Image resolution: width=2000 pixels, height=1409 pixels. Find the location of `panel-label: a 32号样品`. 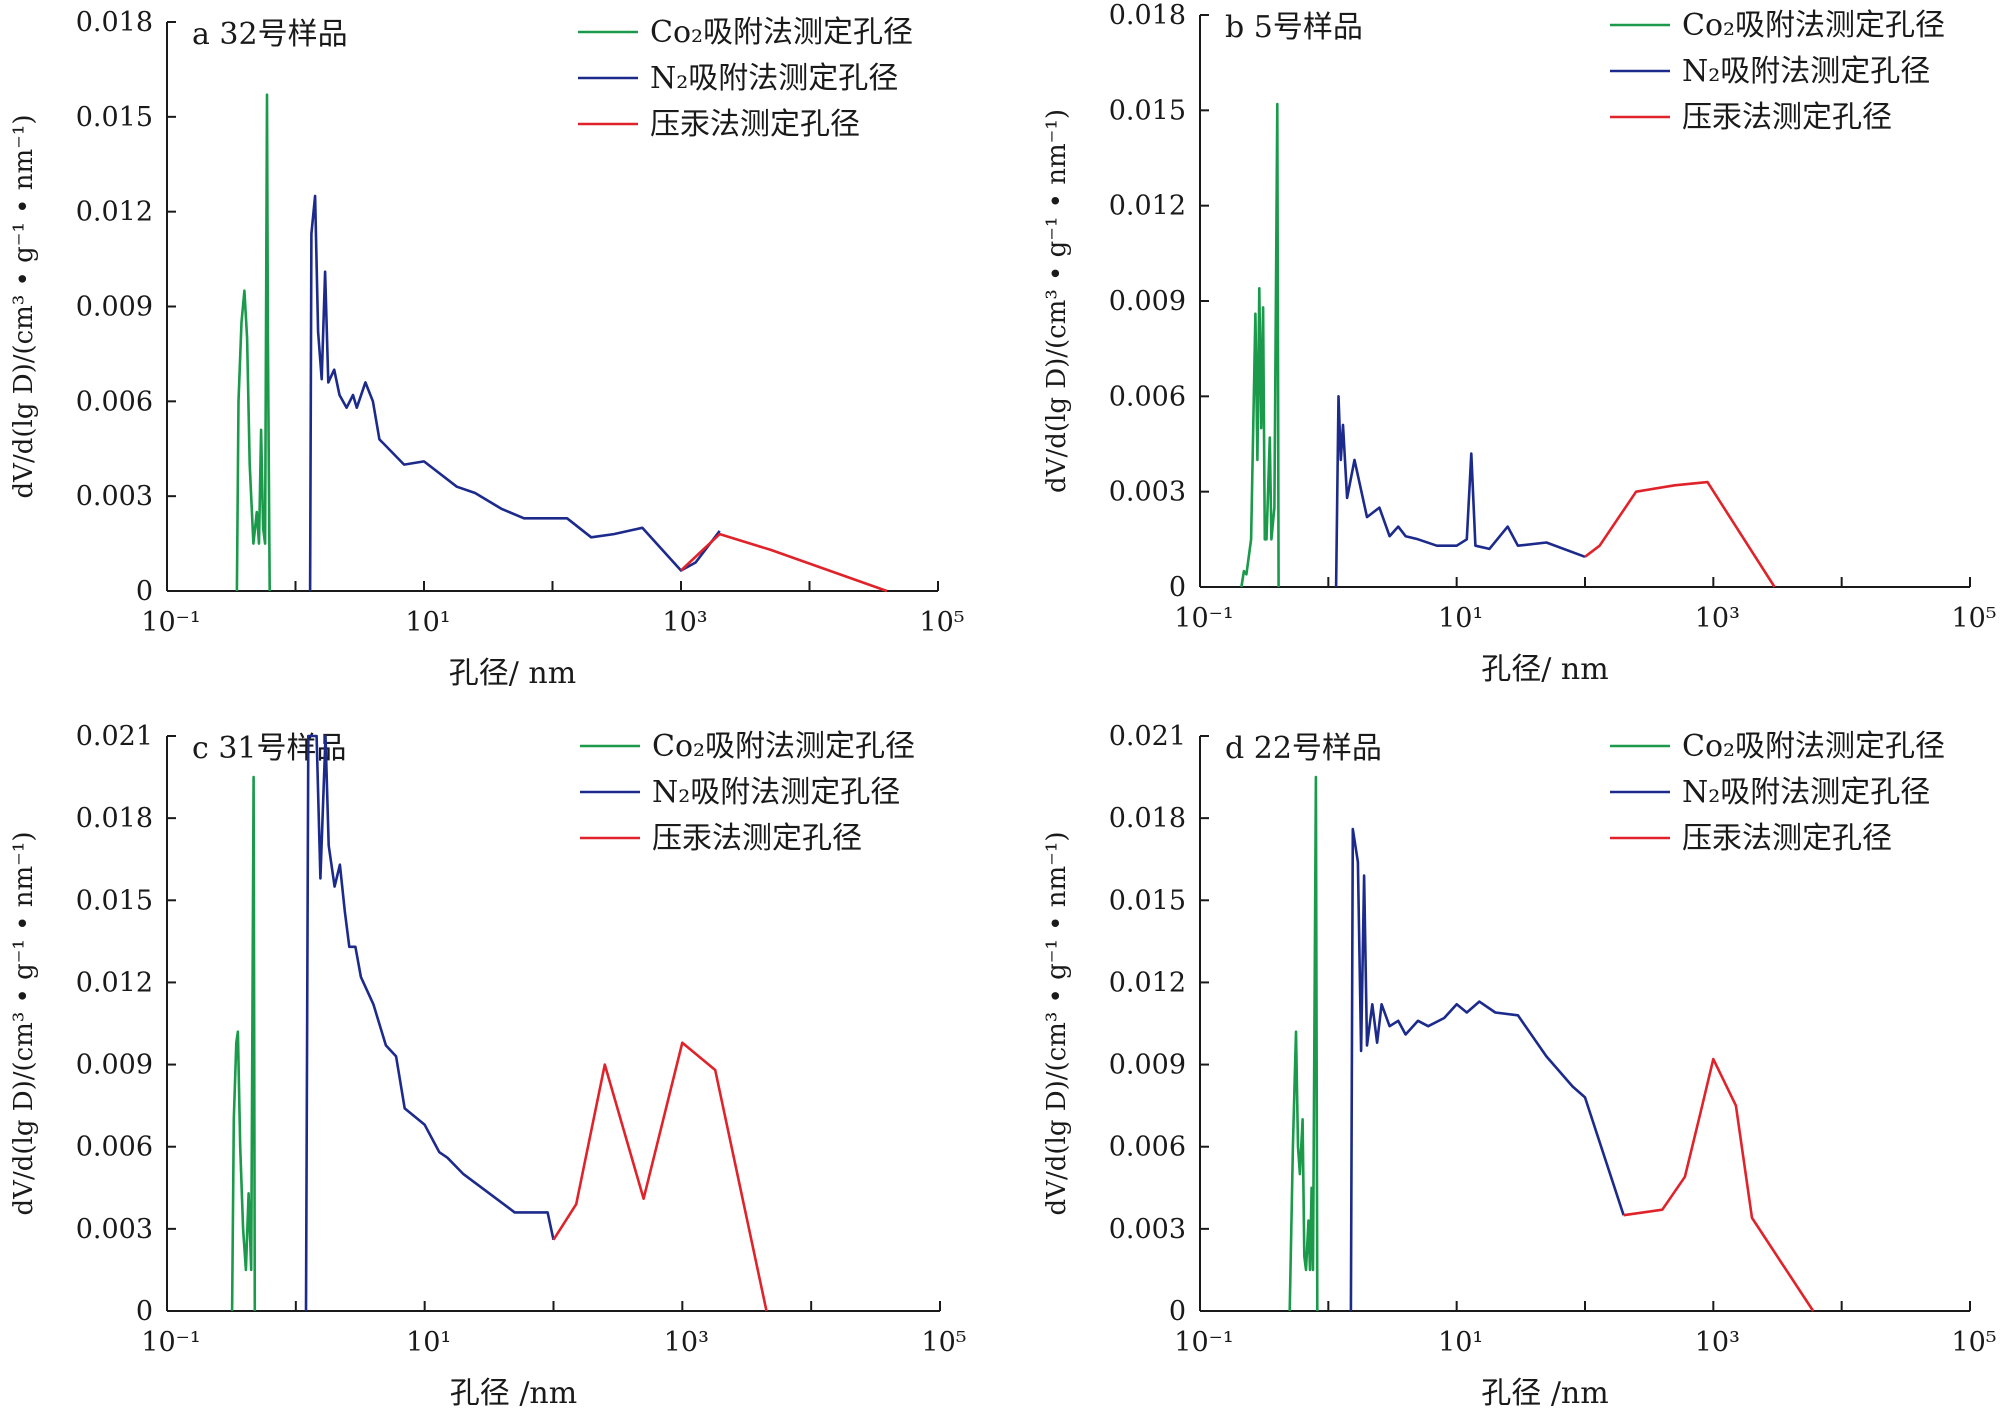

panel-label: a 32号样品 is located at coordinates (270, 34).